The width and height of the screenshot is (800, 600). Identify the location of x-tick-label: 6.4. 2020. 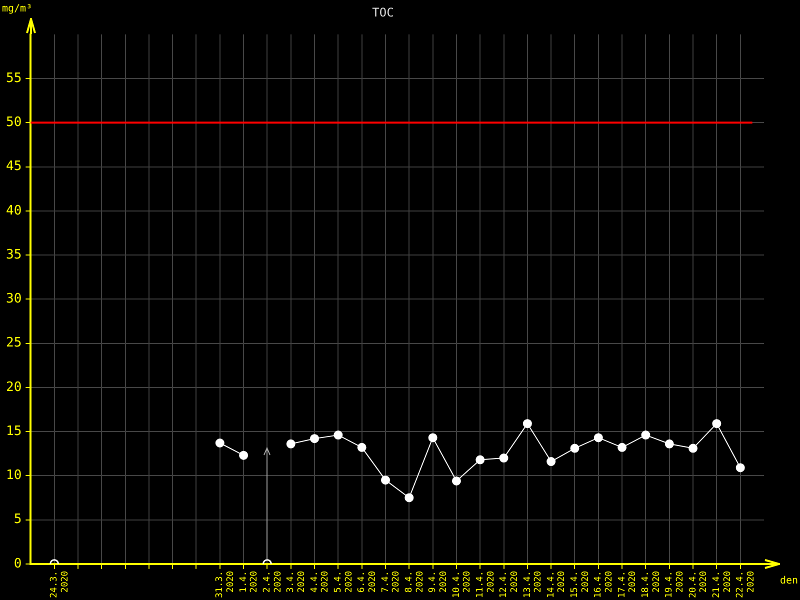
(367, 581).